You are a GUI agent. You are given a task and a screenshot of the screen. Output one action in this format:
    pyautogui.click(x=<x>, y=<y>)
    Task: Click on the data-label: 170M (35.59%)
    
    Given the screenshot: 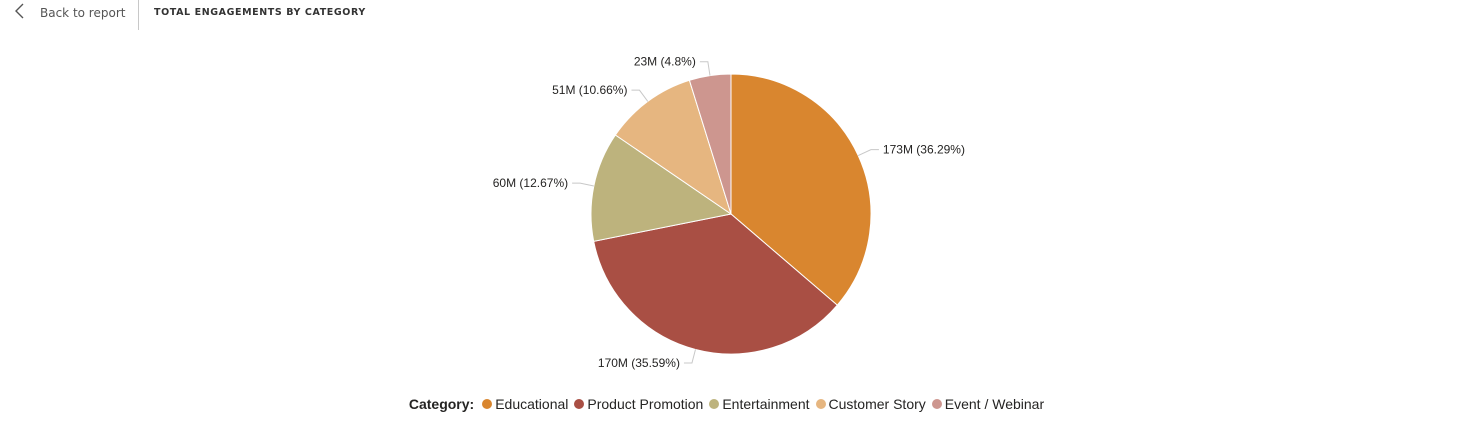 What is the action you would take?
    pyautogui.click(x=639, y=363)
    